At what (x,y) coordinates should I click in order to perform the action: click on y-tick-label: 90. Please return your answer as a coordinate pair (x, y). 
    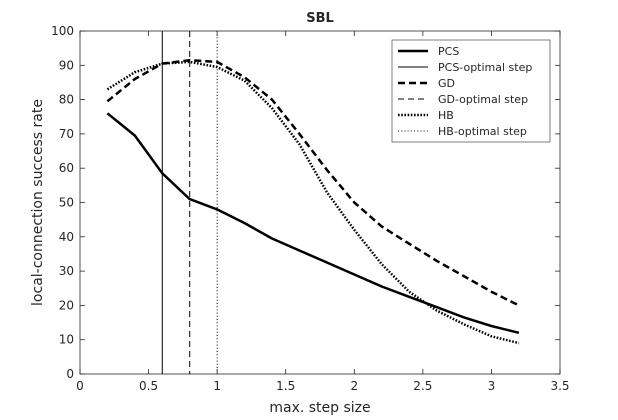
    Looking at the image, I should click on (66, 65).